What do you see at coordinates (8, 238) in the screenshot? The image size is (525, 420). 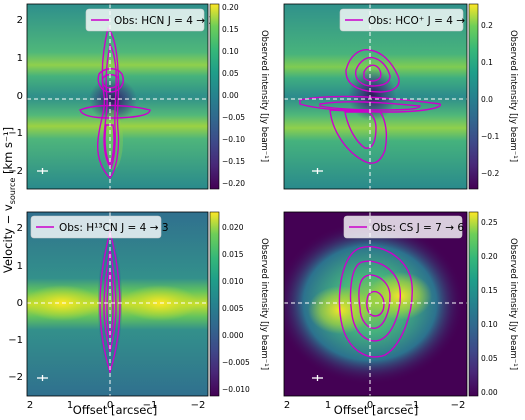 I see `y-axis-label-main: Velocity − v` at bounding box center [8, 238].